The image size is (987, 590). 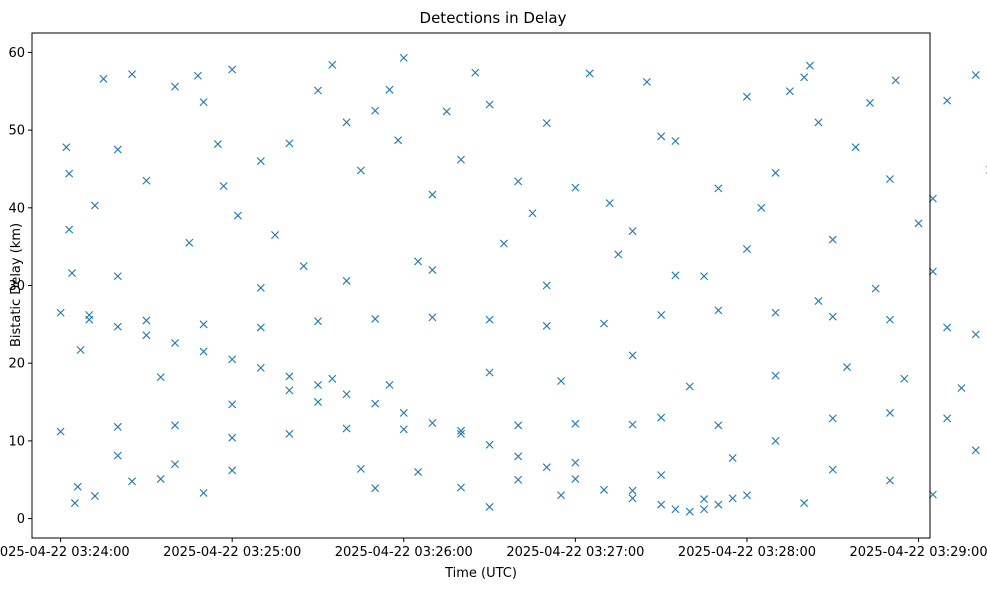 I want to click on y-tick-label: 50, so click(x=16, y=131).